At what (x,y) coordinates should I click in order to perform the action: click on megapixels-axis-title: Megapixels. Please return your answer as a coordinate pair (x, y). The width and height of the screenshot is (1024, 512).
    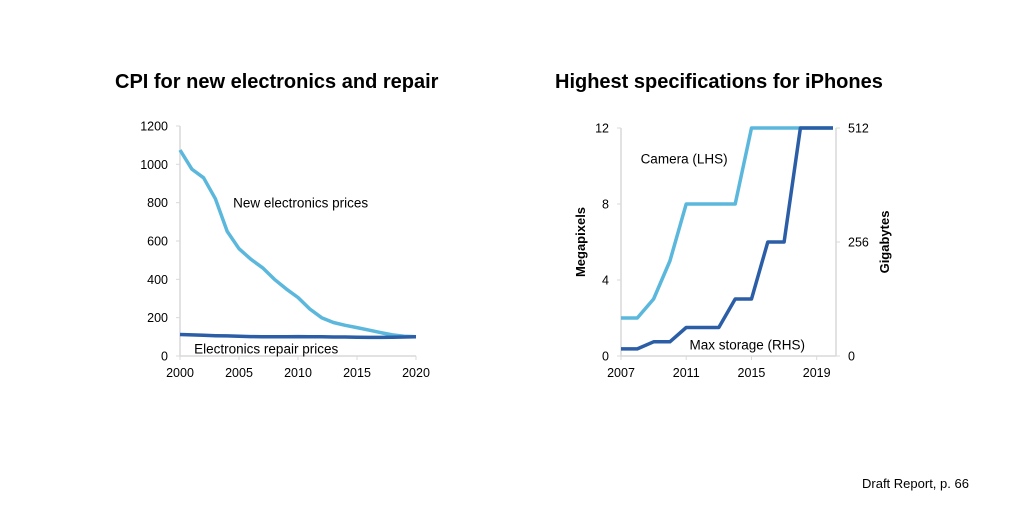
    Looking at the image, I should click on (580, 242).